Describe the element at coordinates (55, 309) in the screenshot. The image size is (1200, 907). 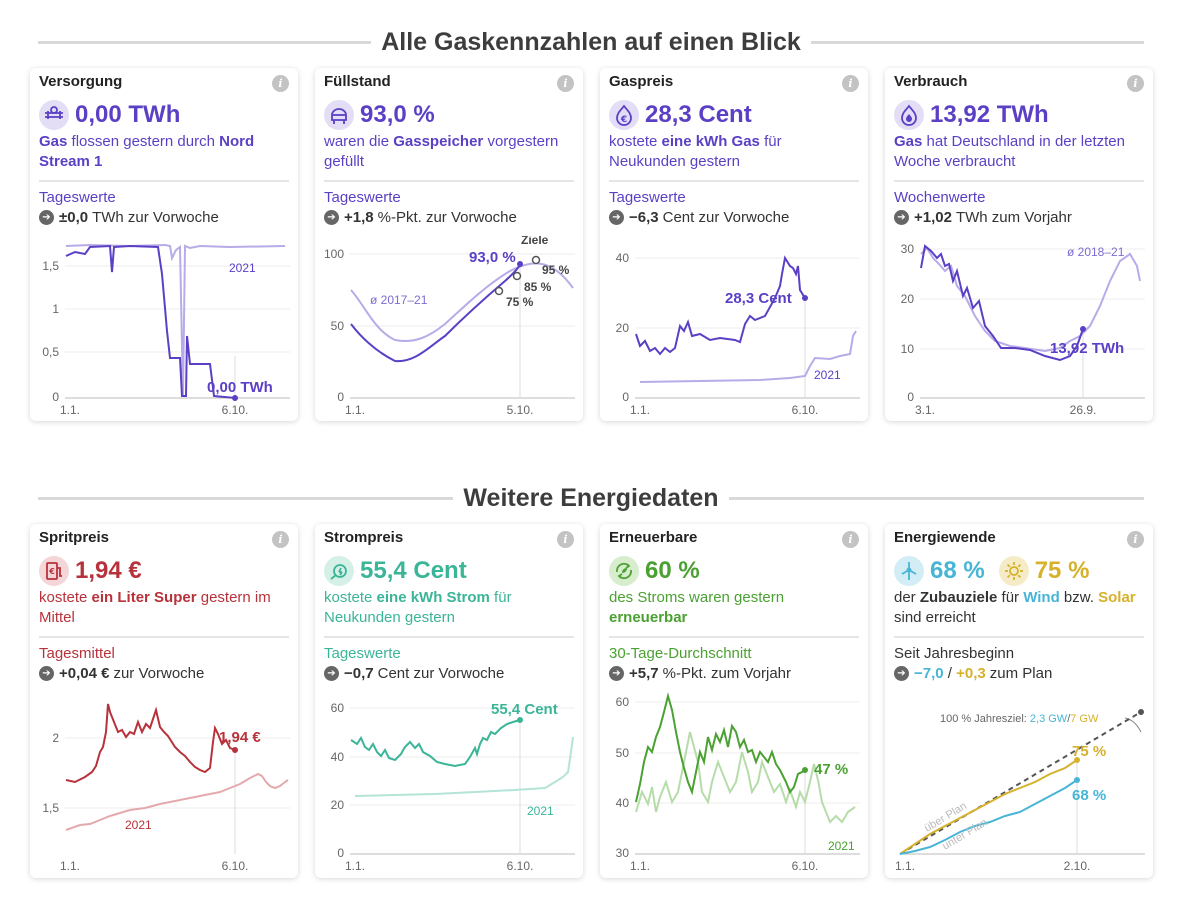
I see `tick-label: 1` at that location.